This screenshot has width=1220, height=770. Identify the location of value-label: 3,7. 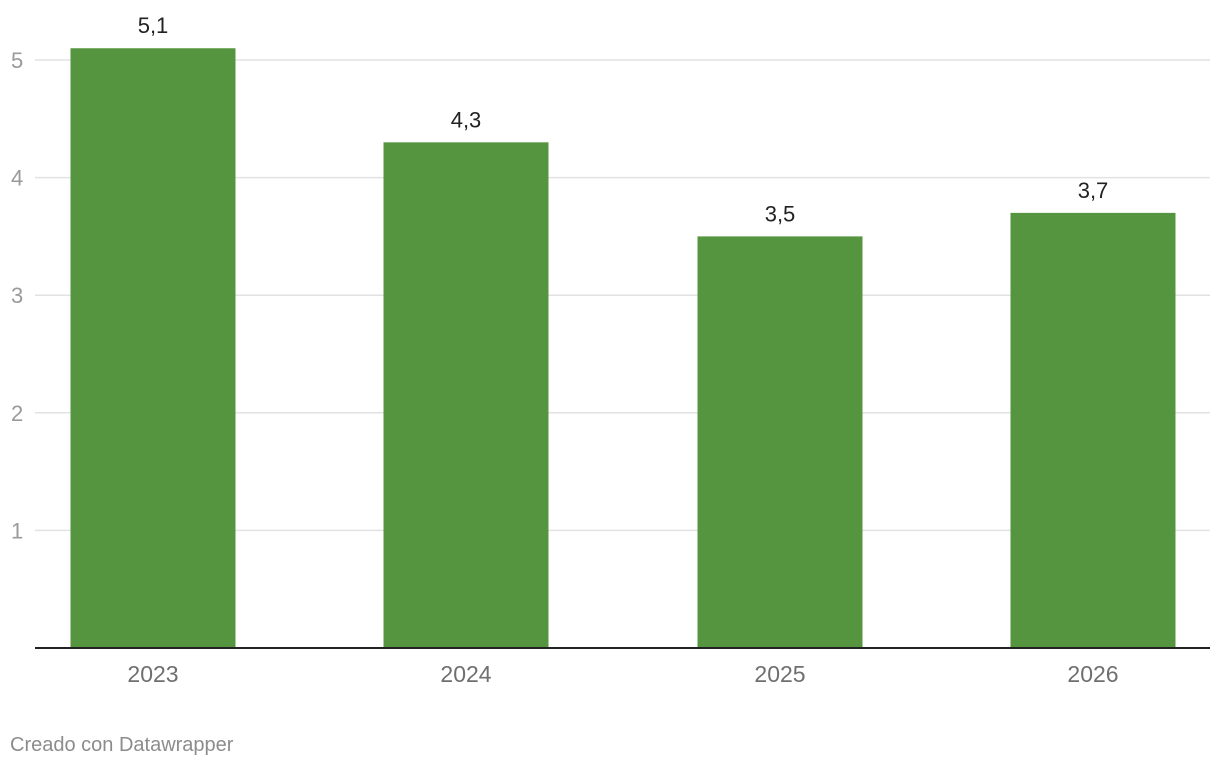
(1093, 190).